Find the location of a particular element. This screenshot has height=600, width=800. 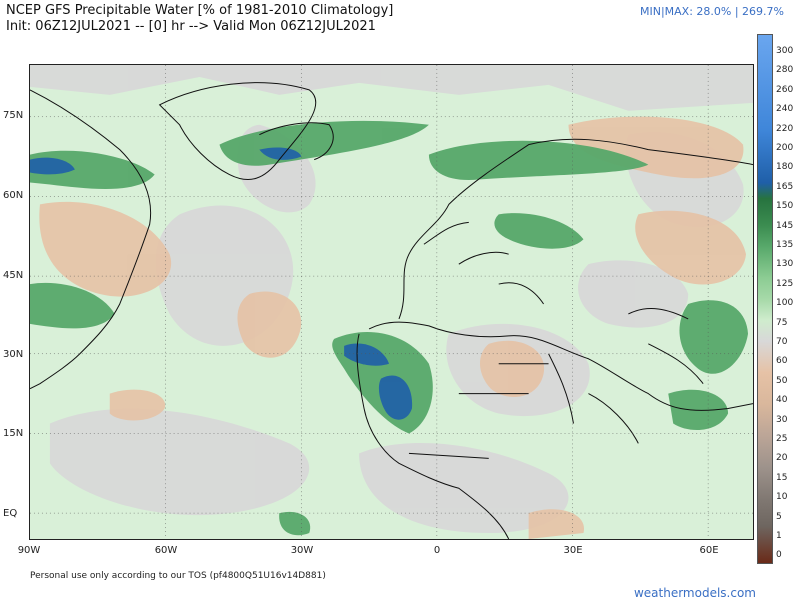

colorbar-label-25: 25 is located at coordinates (782, 439).